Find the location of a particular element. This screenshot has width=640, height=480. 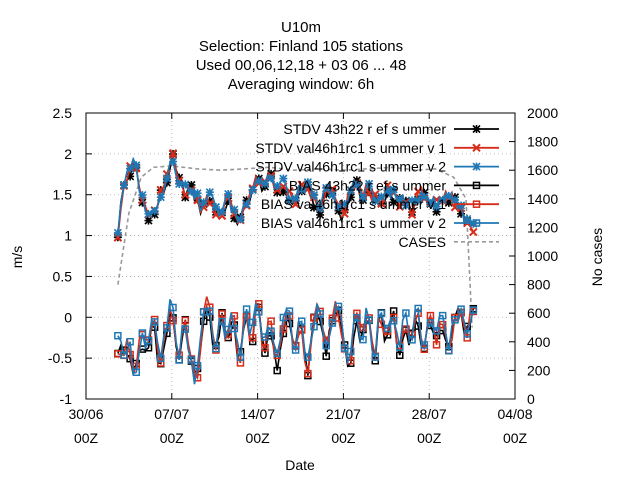

title-line-3: Used 00,06,12,18 + 03 06 ... 48 is located at coordinates (301, 65).